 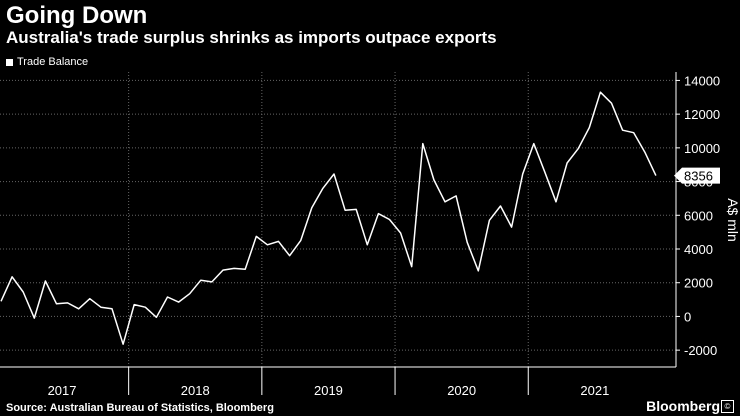 What do you see at coordinates (195, 390) in the screenshot?
I see `x-tick-label: 2018` at bounding box center [195, 390].